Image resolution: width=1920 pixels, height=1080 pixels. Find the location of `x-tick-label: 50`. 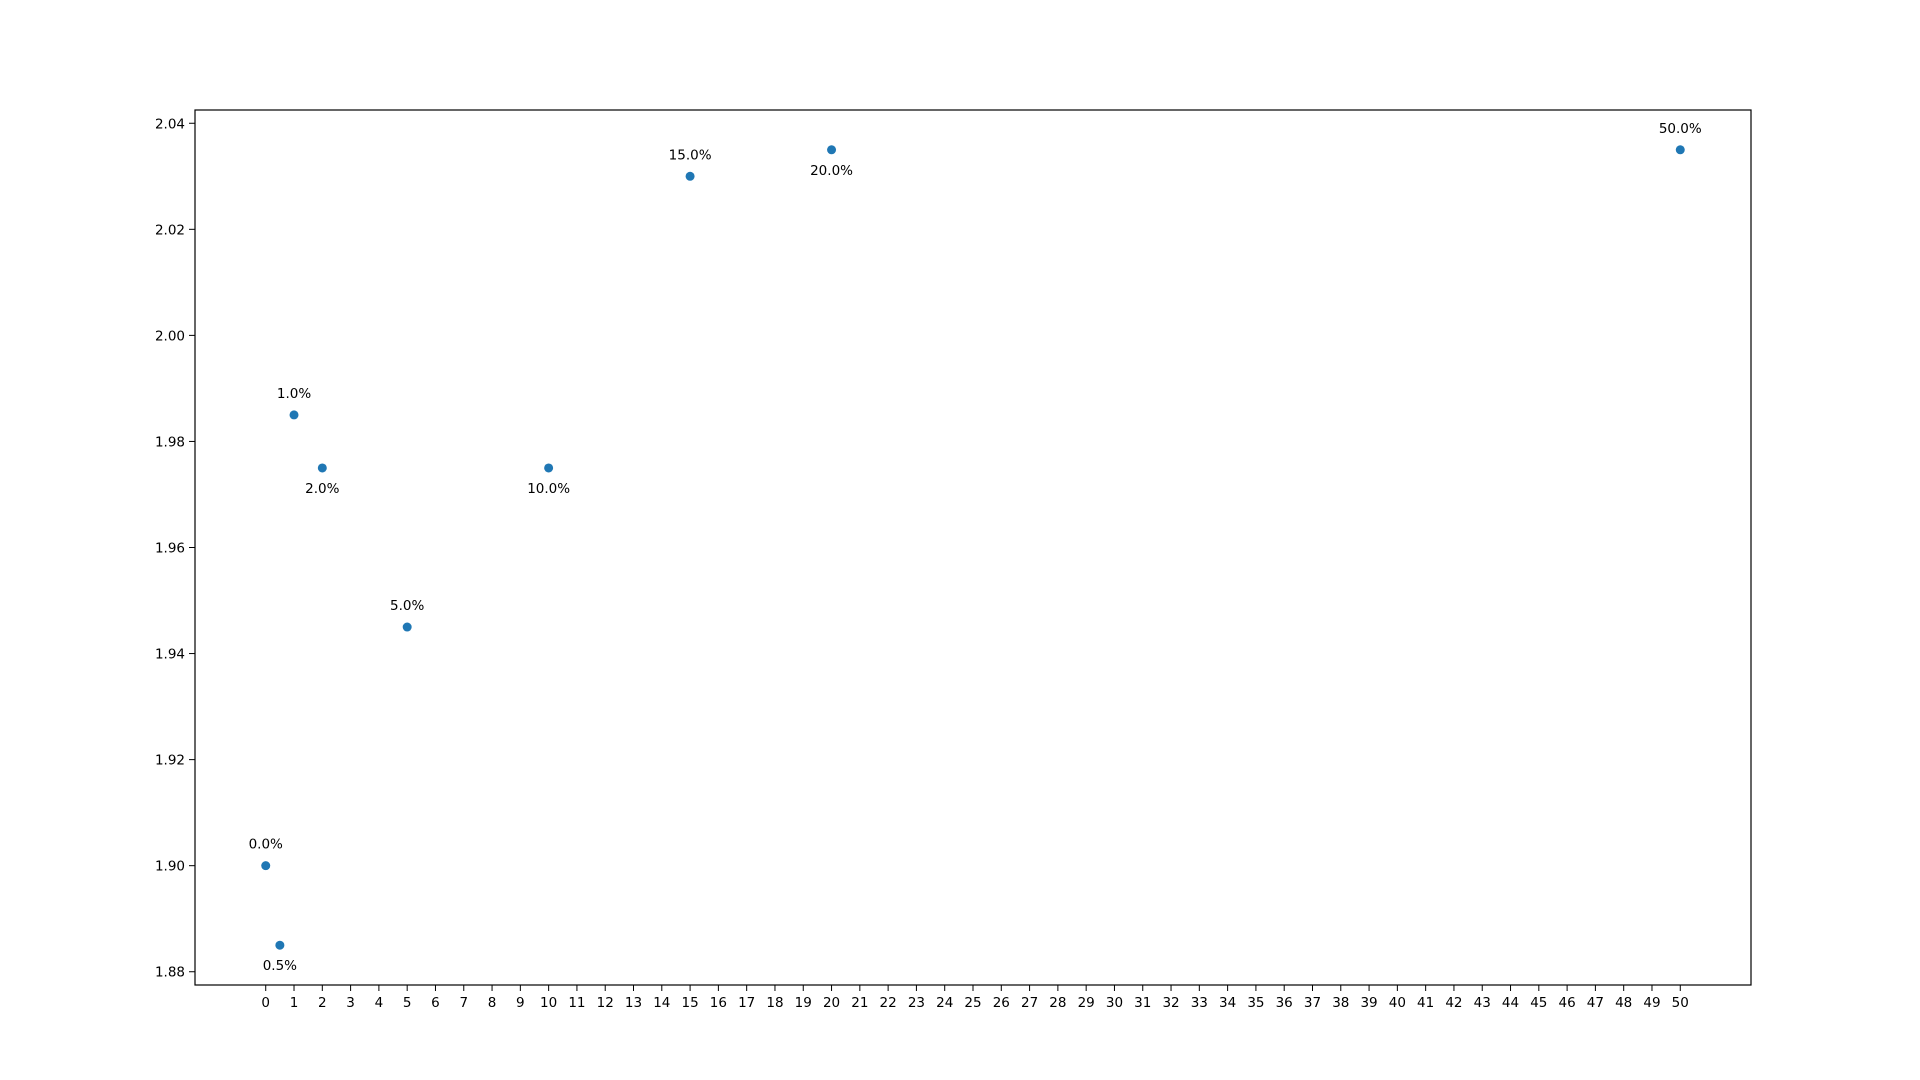

x-tick-label: 50 is located at coordinates (1680, 1003).